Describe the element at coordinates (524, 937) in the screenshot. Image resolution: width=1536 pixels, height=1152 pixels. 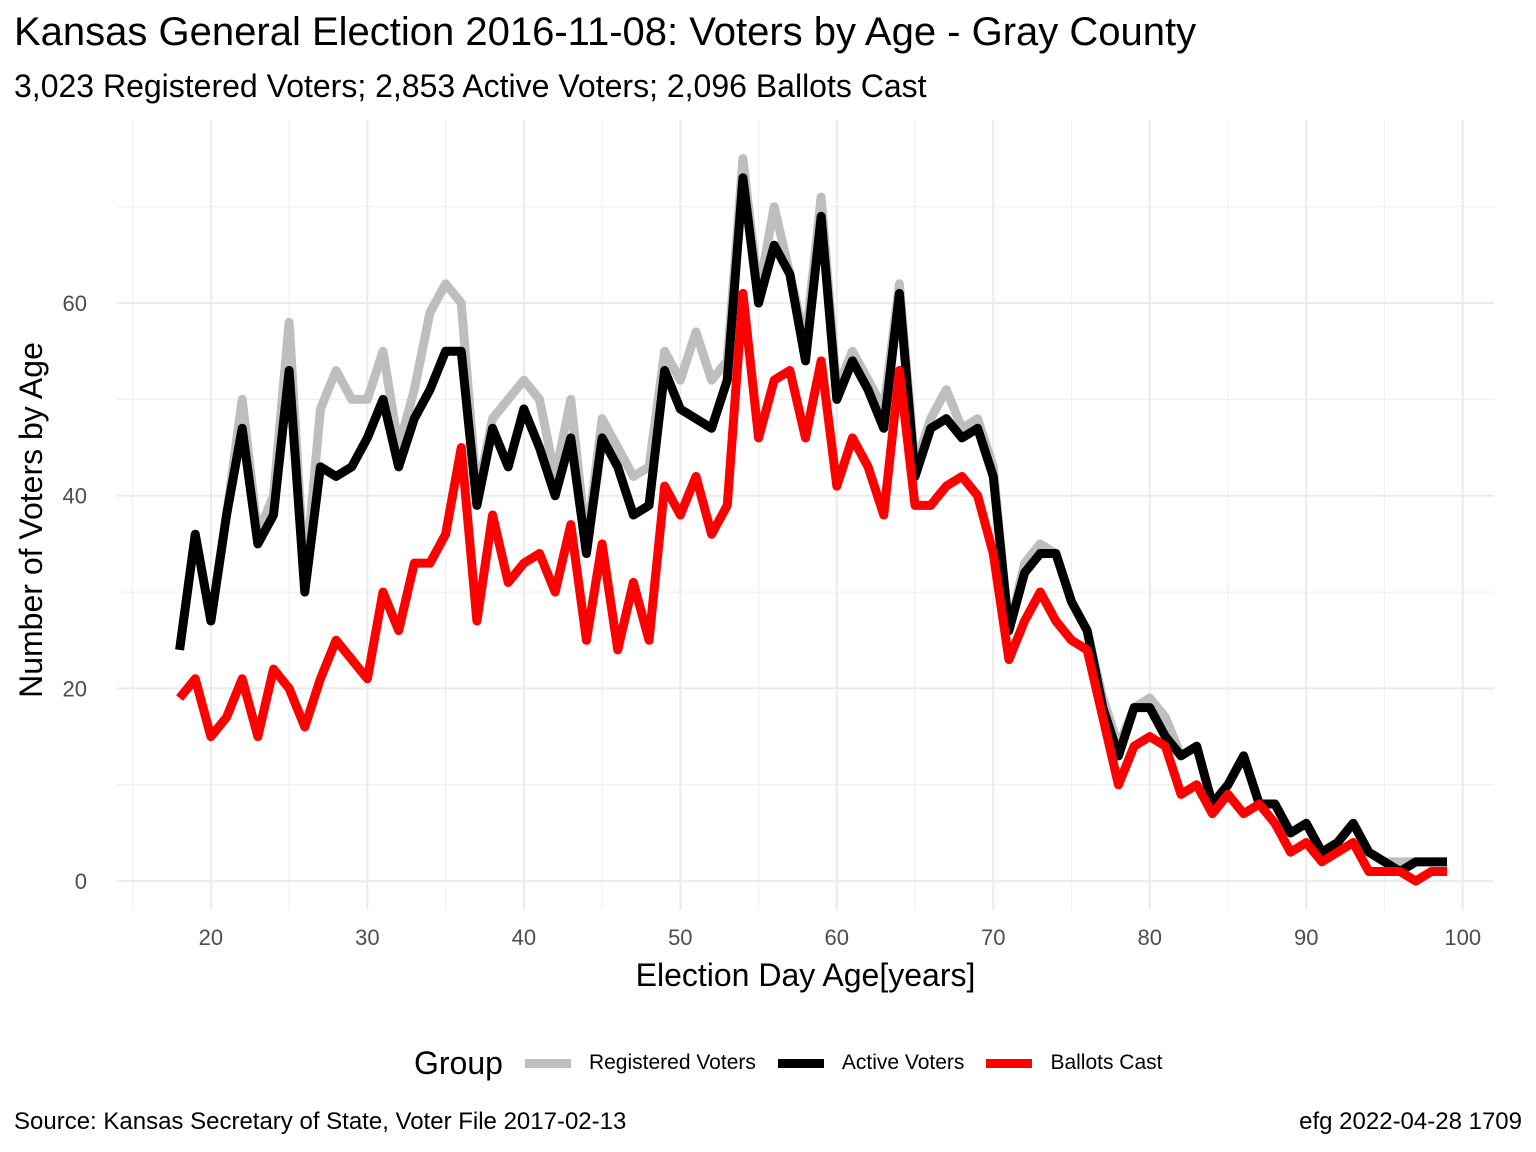
I see `x-tick-label: 40` at that location.